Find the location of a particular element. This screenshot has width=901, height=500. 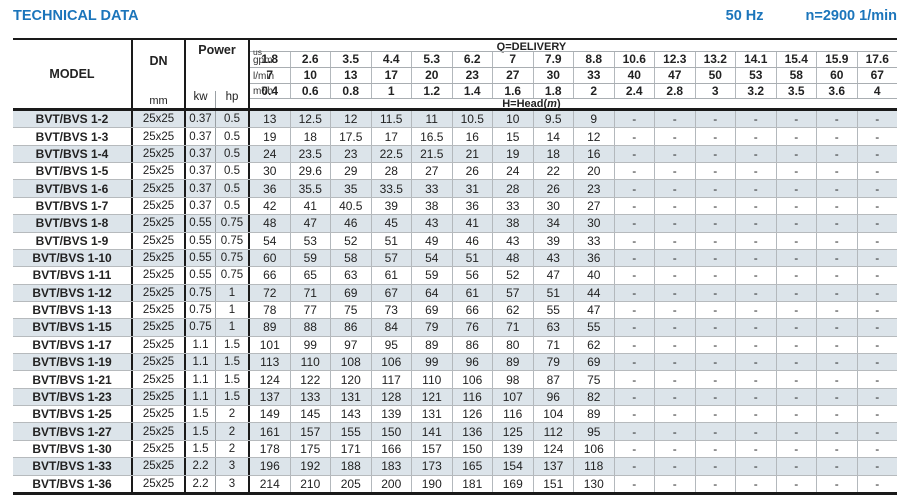

power-label: Power is located at coordinates (217, 50).